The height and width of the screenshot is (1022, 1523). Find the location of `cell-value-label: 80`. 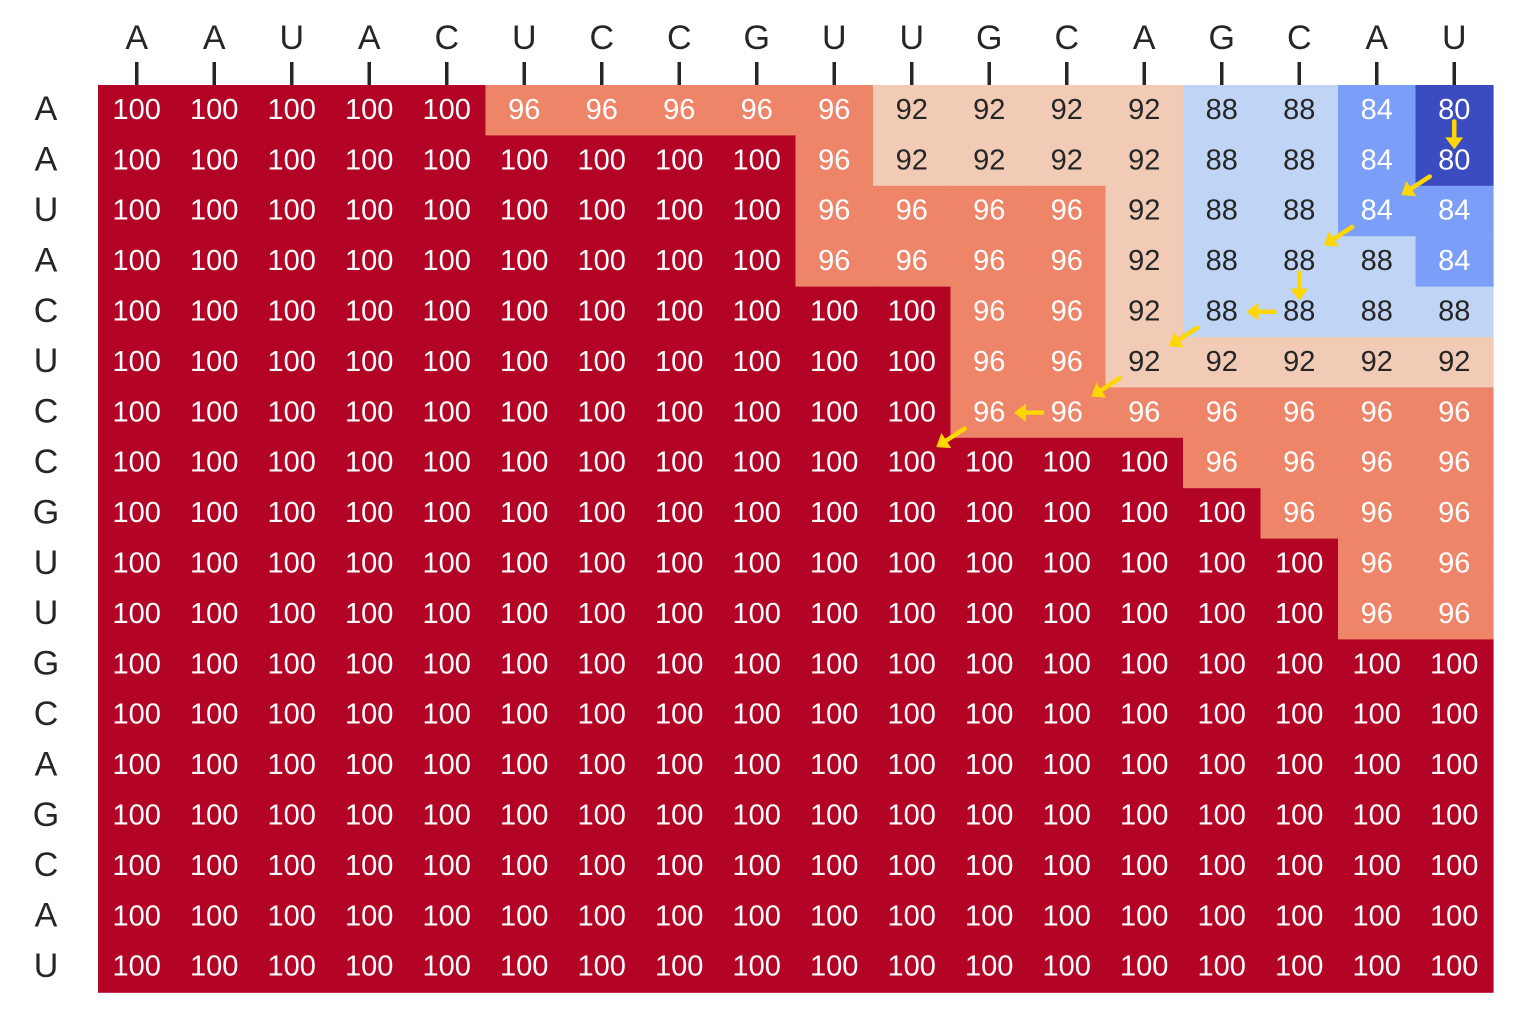

cell-value-label: 80 is located at coordinates (1454, 160).